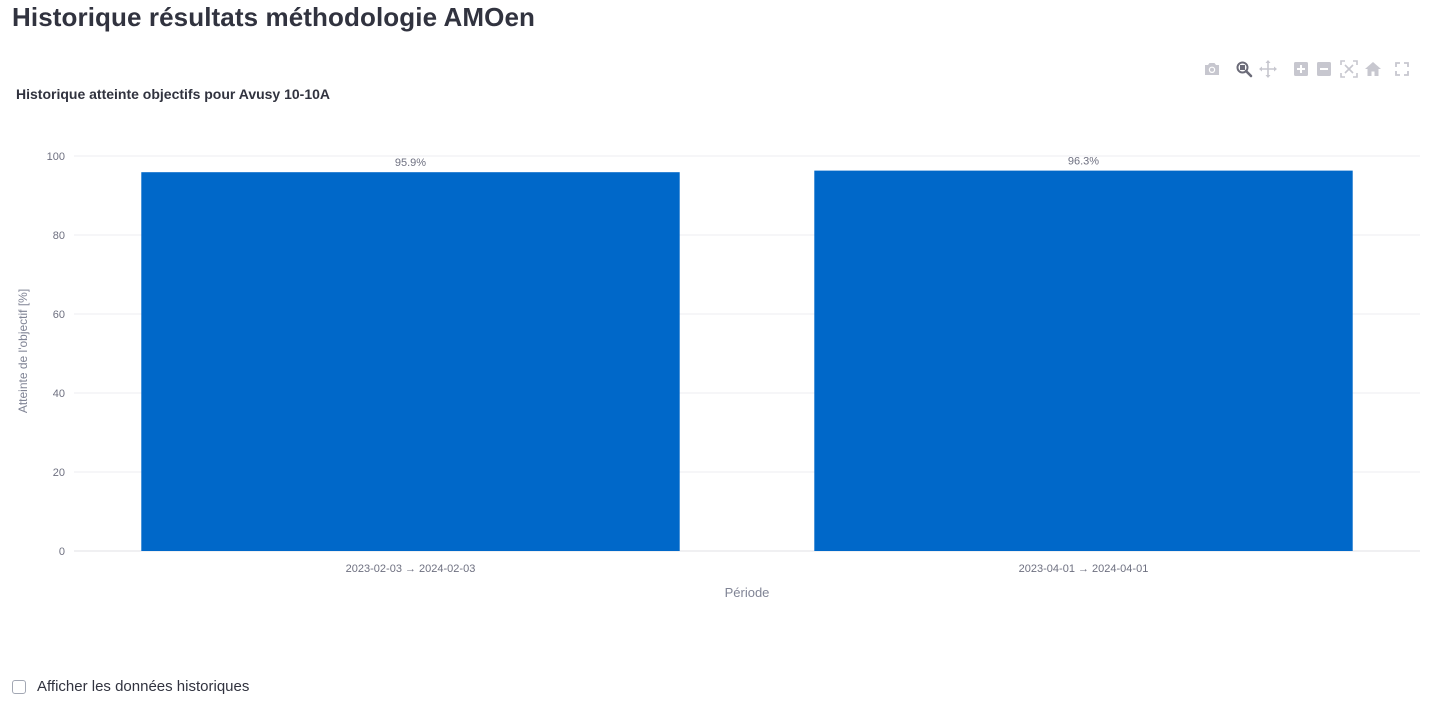 The width and height of the screenshot is (1451, 711). I want to click on chart-modebar, so click(1313, 69).